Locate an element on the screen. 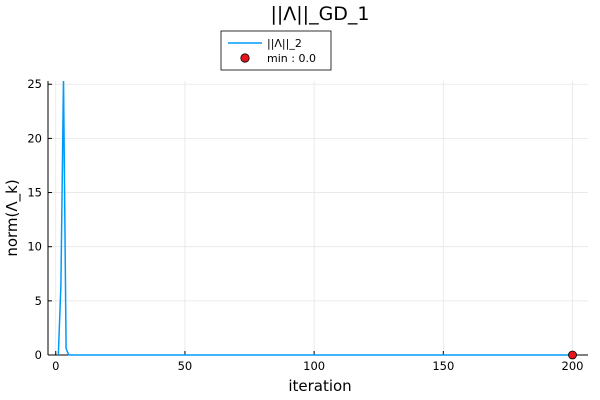  x-tick-label: 100 is located at coordinates (314, 366).